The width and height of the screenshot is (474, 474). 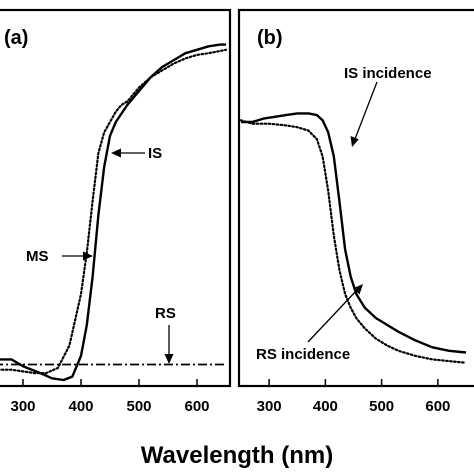 I want to click on annotation-rs-text: RS, so click(x=165, y=313).